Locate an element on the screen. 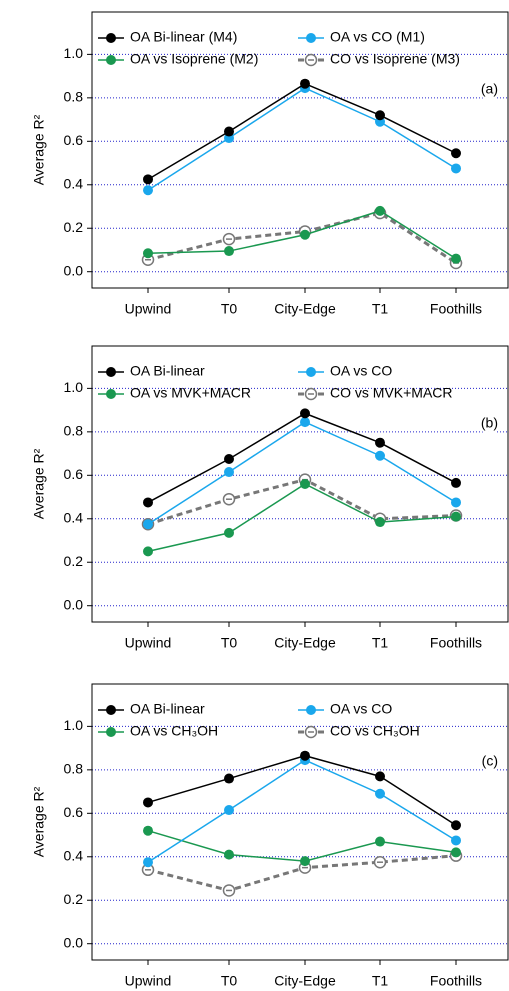 This screenshot has height=991, width=509. legend-label: CO vs CH₃OH is located at coordinates (375, 731).